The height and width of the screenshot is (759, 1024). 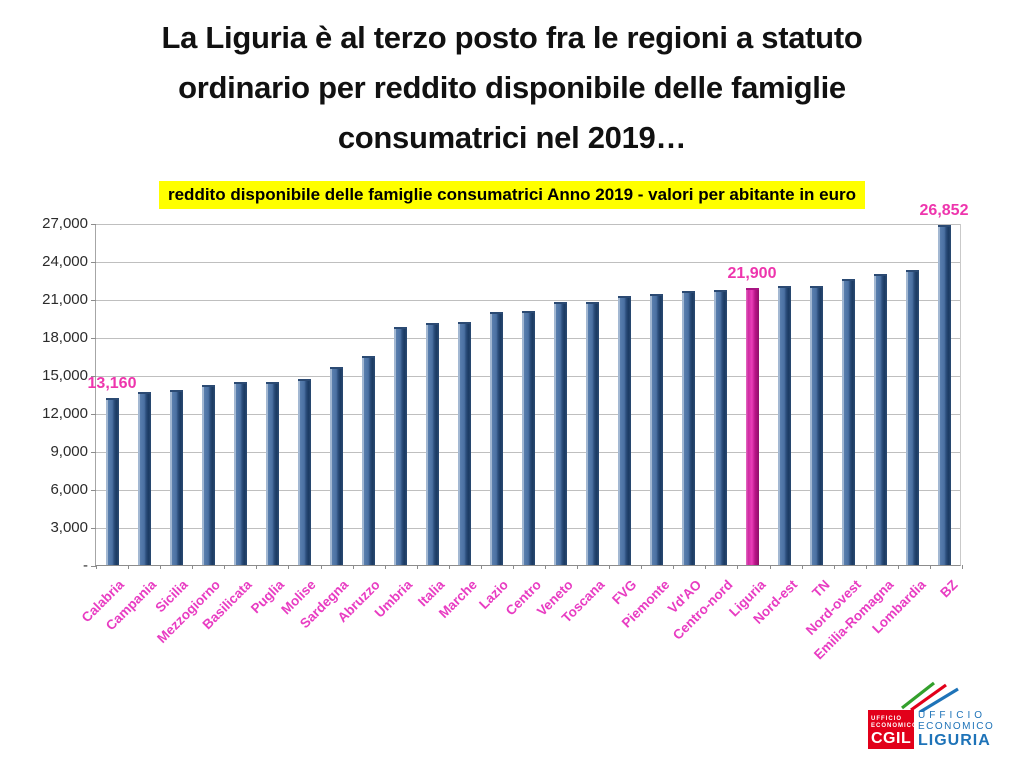 I want to click on logo-cgil-box: UFFICIO ECONOMICO CGIL, so click(x=893, y=729).